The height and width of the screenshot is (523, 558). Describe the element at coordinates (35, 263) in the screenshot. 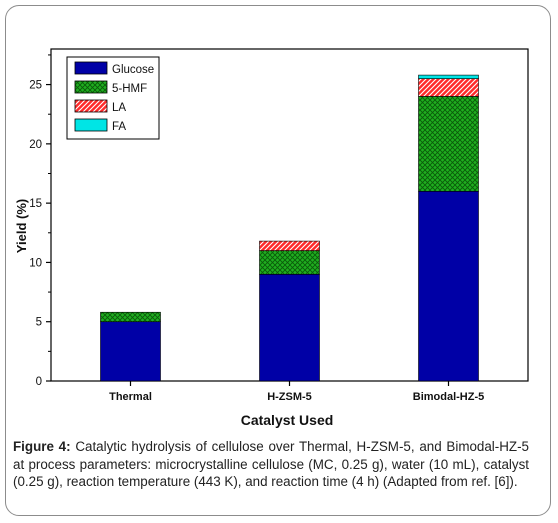

I see `y-tick-label: 10` at that location.